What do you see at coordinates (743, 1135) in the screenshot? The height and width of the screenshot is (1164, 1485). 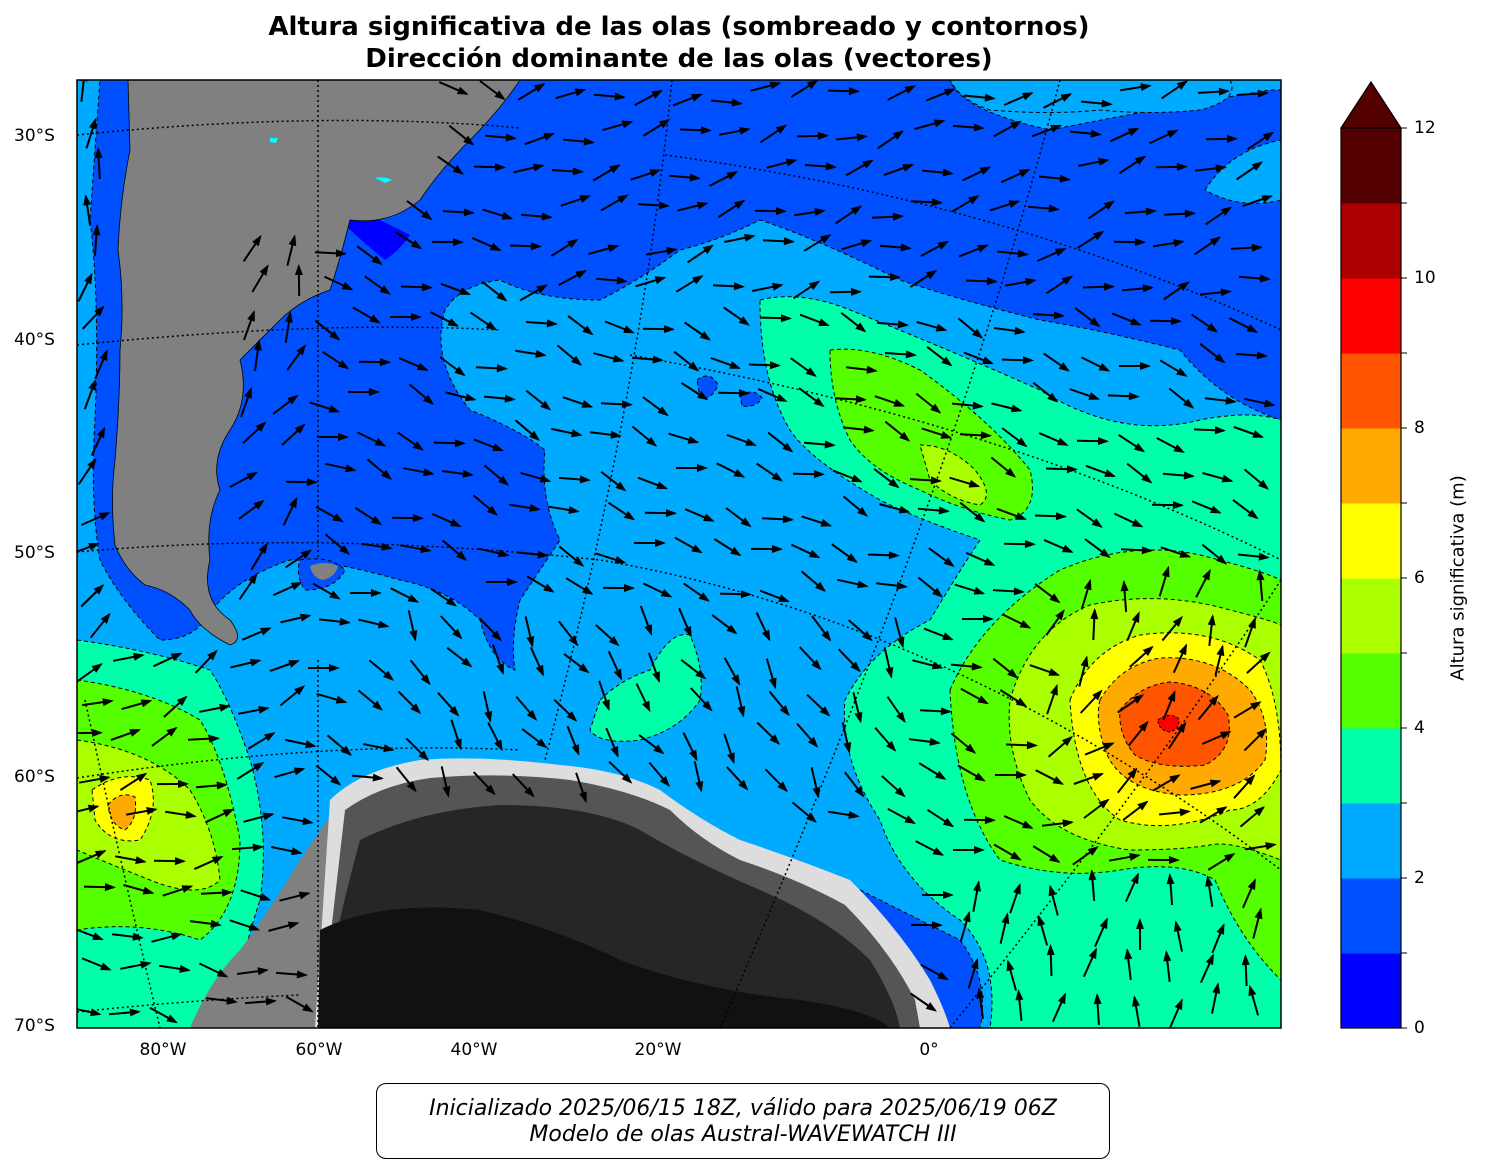 I see `footer-model-line: Modelo de olas Austral-WAVEWATCH III` at bounding box center [743, 1135].